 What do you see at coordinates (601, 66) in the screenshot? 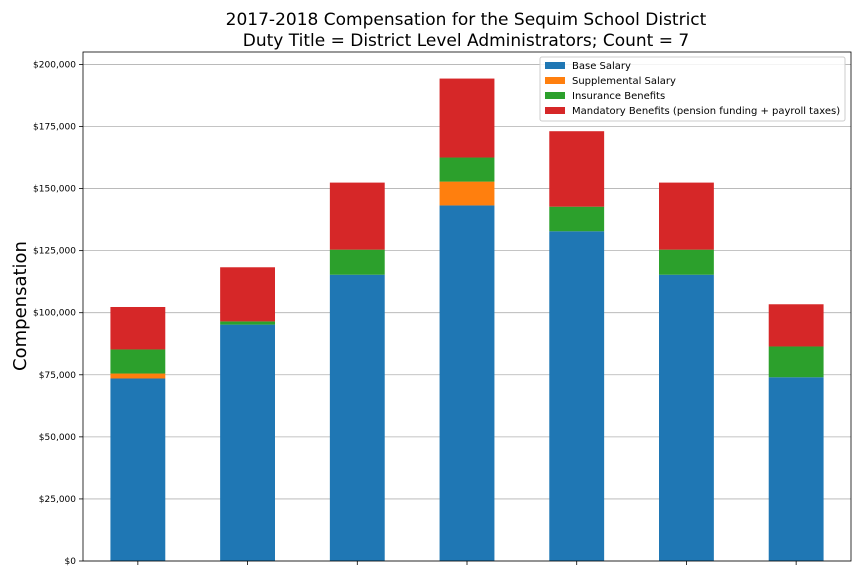
I see `legend-label: Base Salary` at bounding box center [601, 66].